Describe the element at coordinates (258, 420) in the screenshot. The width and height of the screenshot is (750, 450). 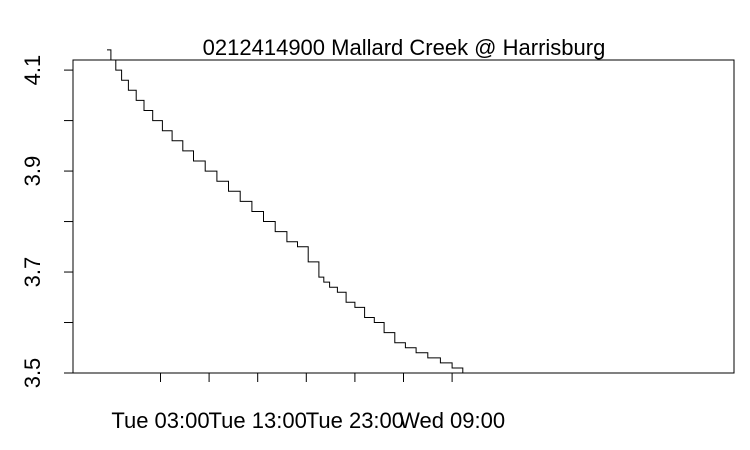
I see `x-tick-label: Tue 13:00` at that location.